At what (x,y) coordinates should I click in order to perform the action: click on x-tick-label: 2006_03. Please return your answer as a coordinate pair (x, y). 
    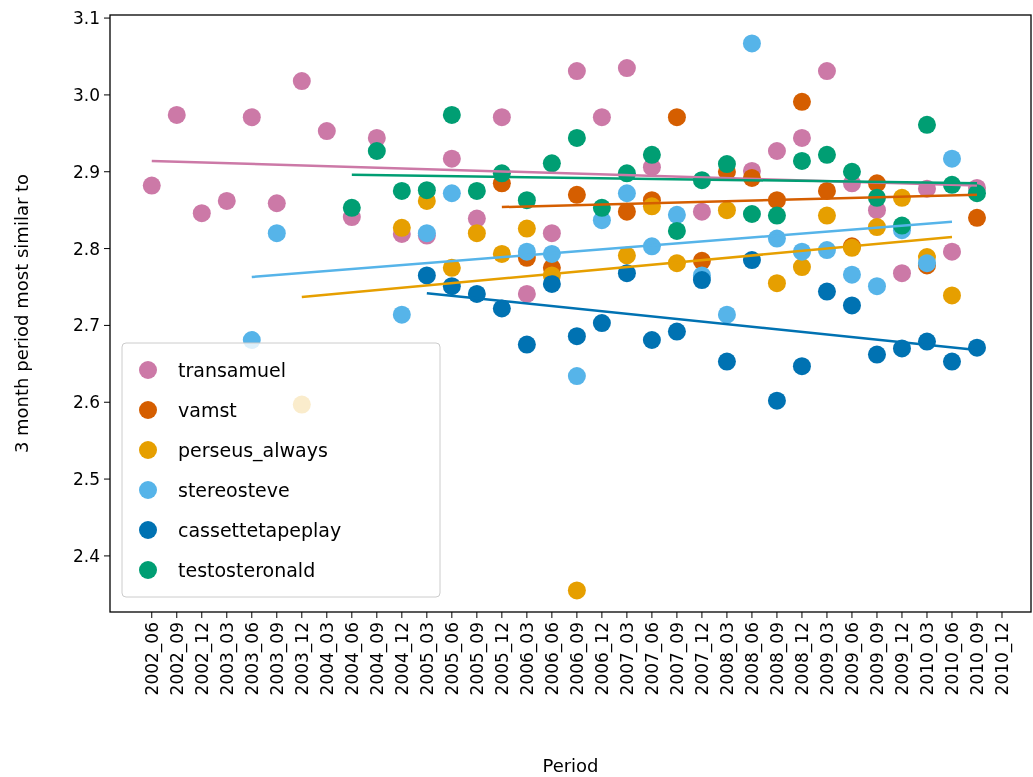
    Looking at the image, I should click on (527, 659).